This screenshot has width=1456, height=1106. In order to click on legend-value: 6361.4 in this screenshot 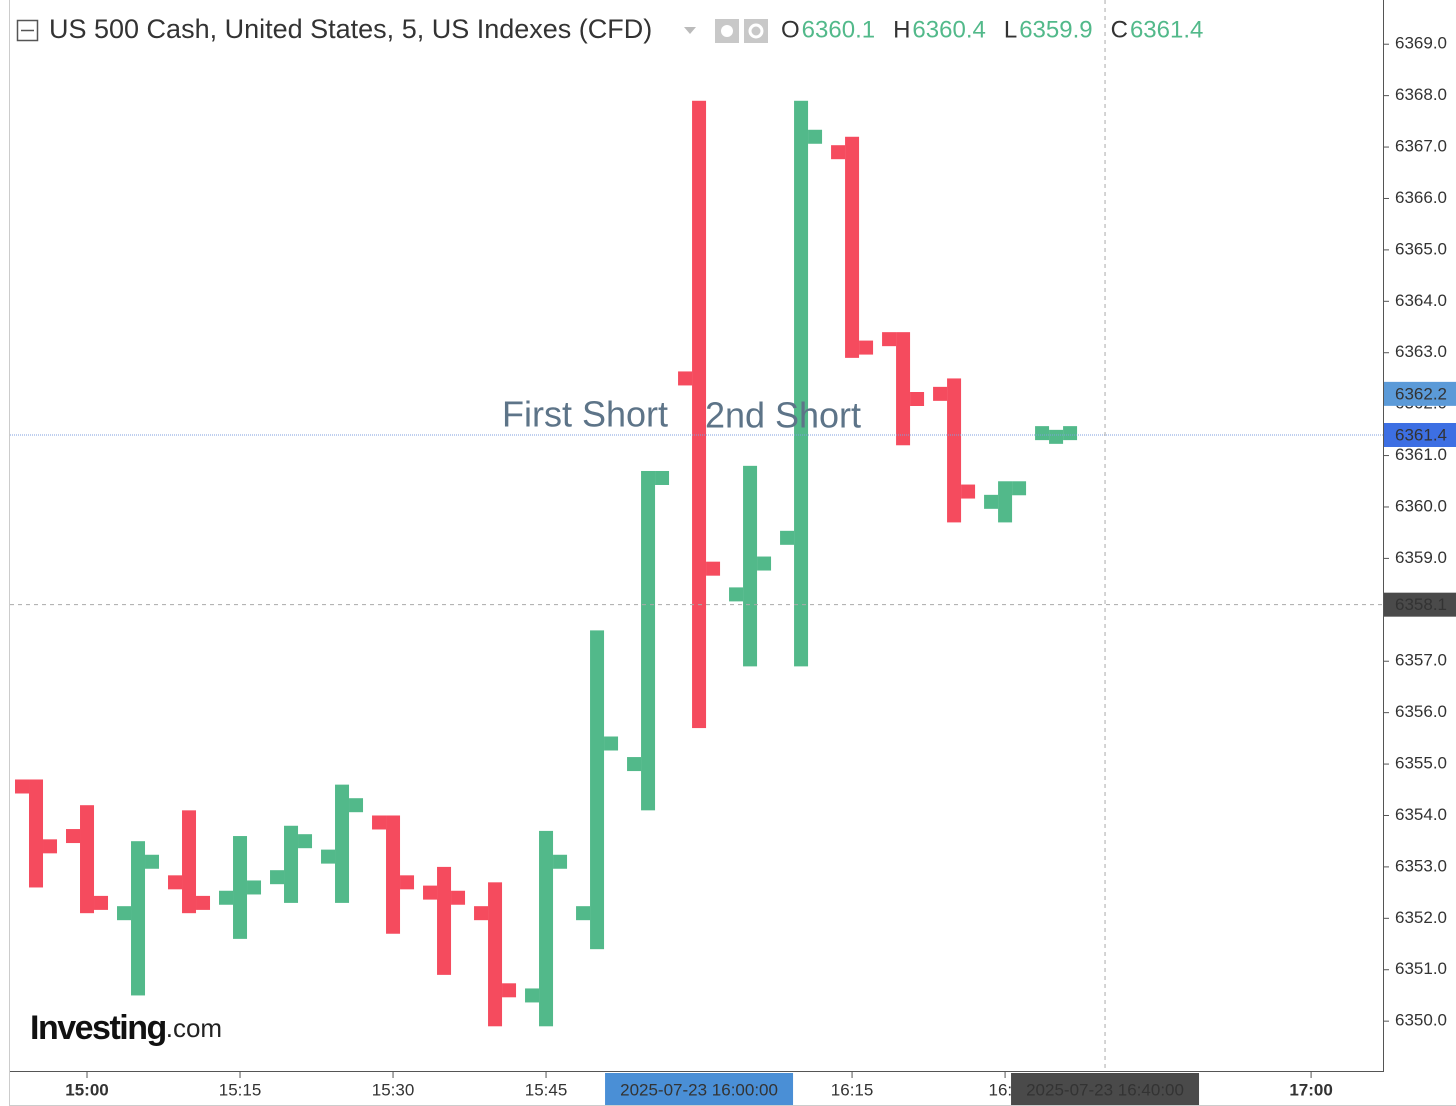, I will do `click(1166, 29)`.